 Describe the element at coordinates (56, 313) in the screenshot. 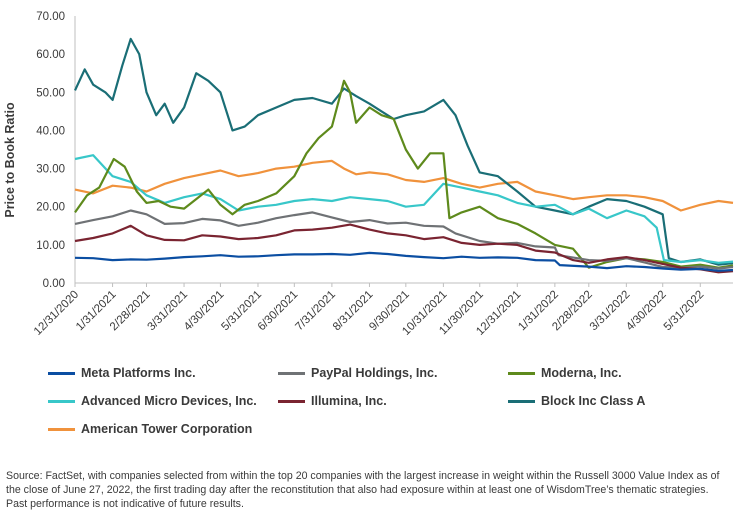

I see `x-tick-label: 12/31/2020` at that location.